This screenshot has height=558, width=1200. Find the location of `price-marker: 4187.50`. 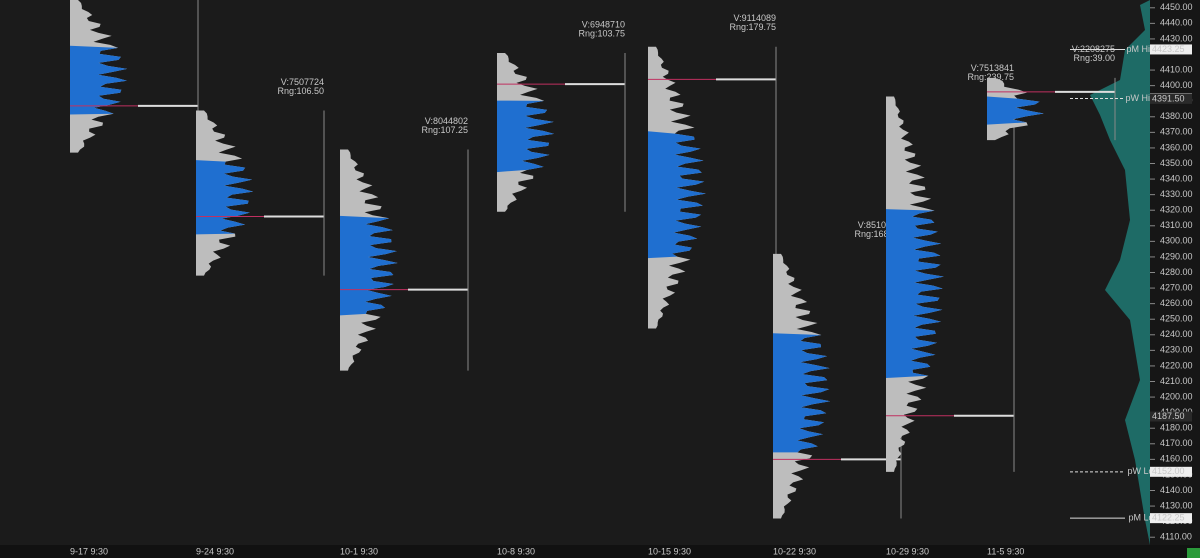

price-marker: 4187.50 is located at coordinates (1168, 416).